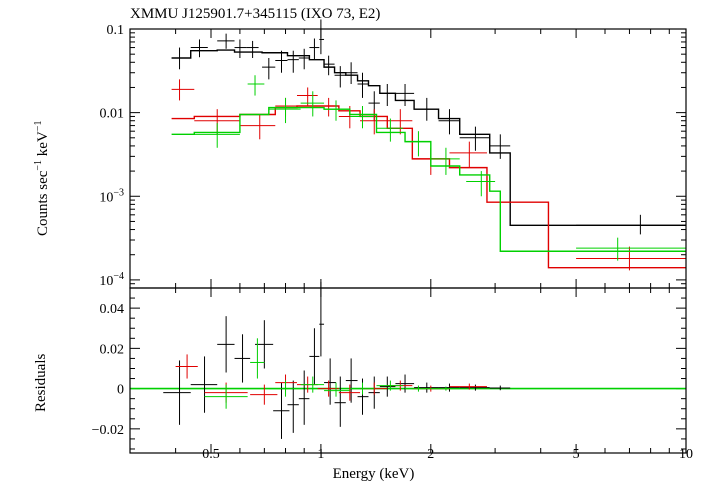 This screenshot has height=486, width=707. Describe the element at coordinates (430, 454) in the screenshot. I see `x-tick-label: 2` at that location.